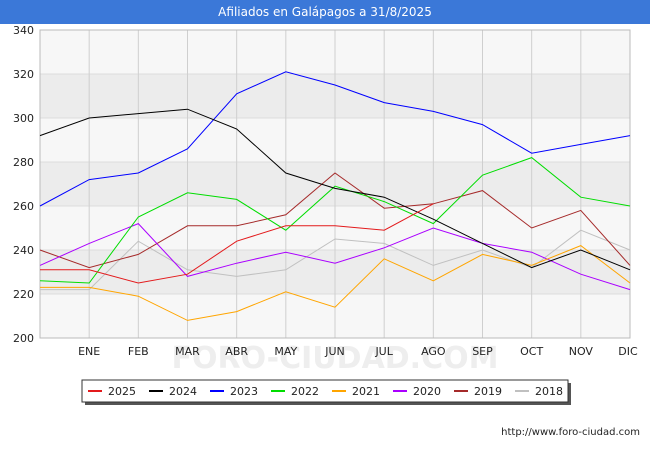 This screenshot has height=450, width=650. Describe the element at coordinates (23, 118) in the screenshot. I see `y-tick-label: 300` at that location.